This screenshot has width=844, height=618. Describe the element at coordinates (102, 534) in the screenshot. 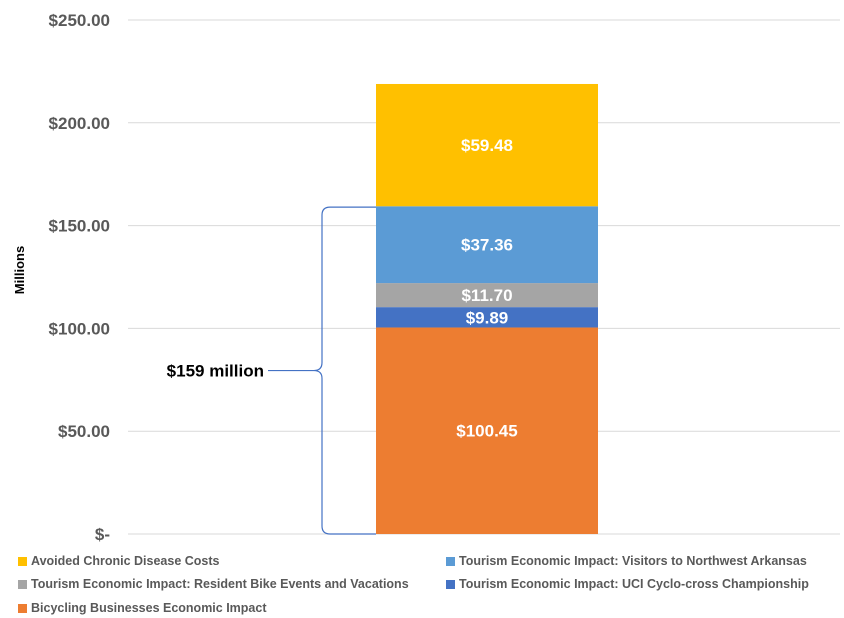

I see `y-tick-label: $-` at that location.